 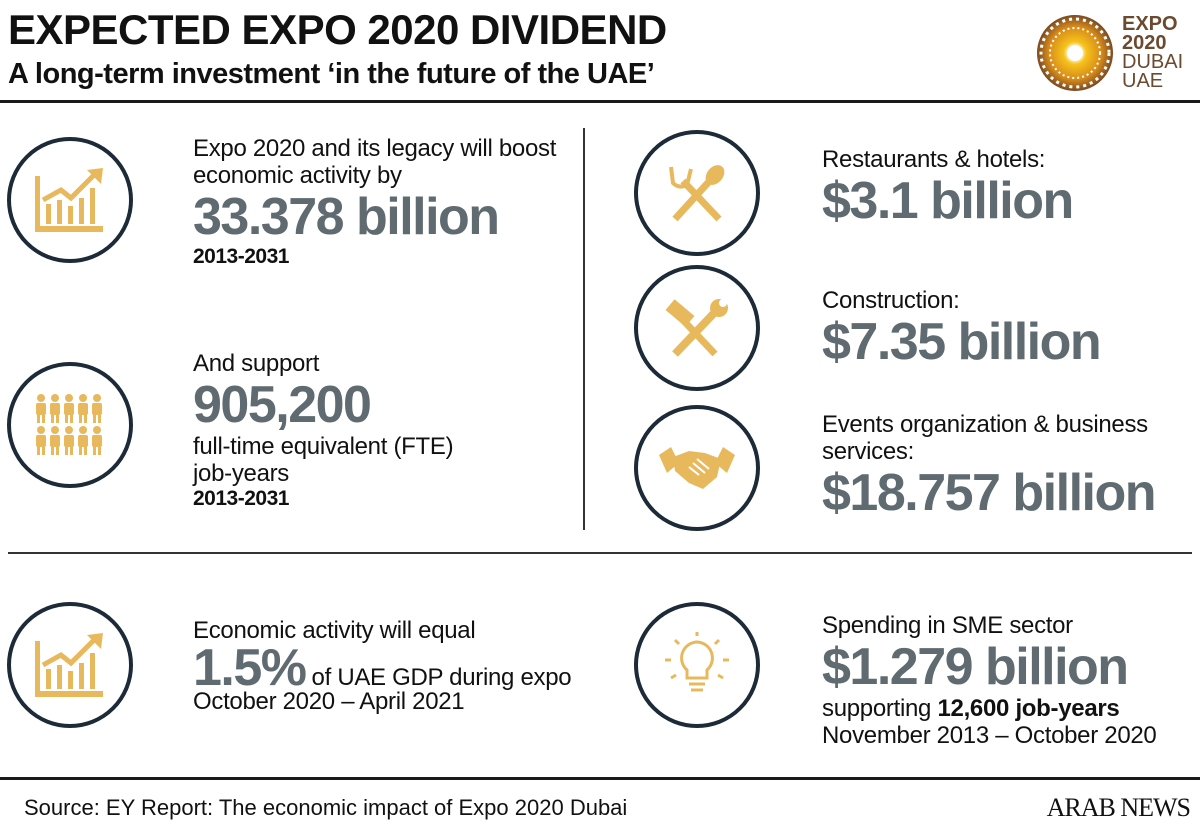 I want to click on sme-text: Spending in SME sector, so click(x=947, y=625).